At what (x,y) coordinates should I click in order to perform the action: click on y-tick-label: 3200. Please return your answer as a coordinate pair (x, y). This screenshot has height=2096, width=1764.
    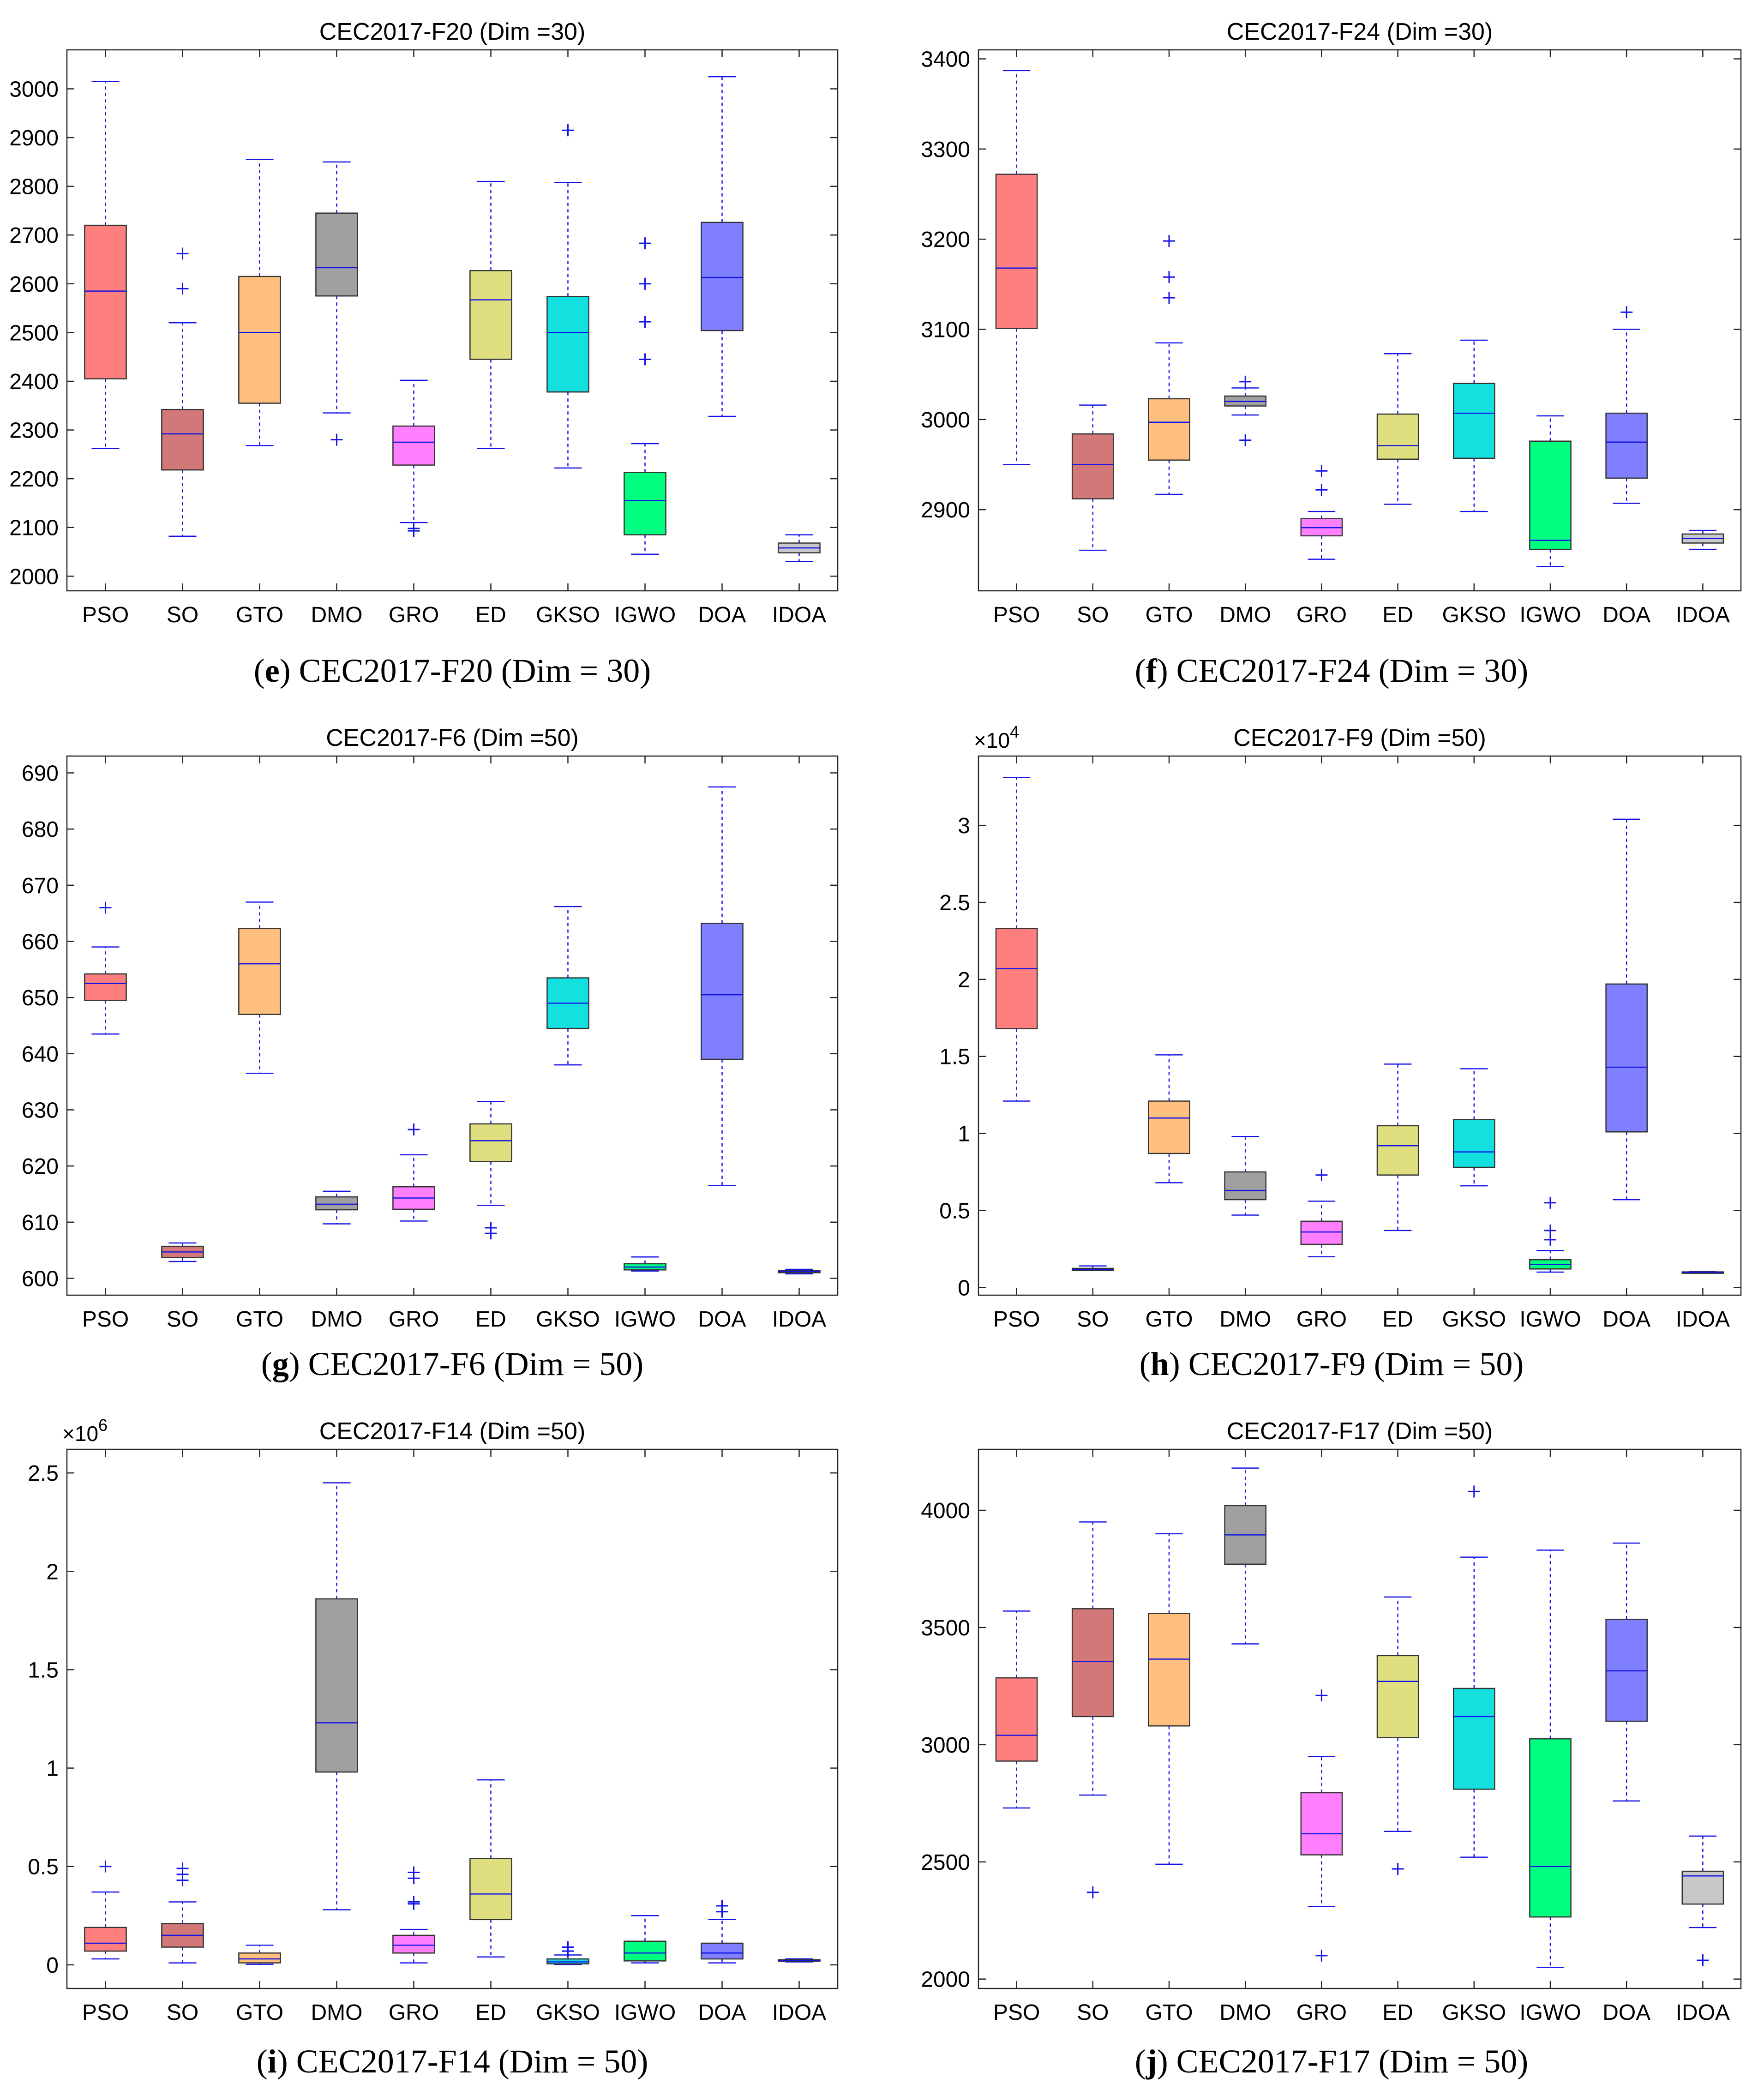
    Looking at the image, I should click on (945, 240).